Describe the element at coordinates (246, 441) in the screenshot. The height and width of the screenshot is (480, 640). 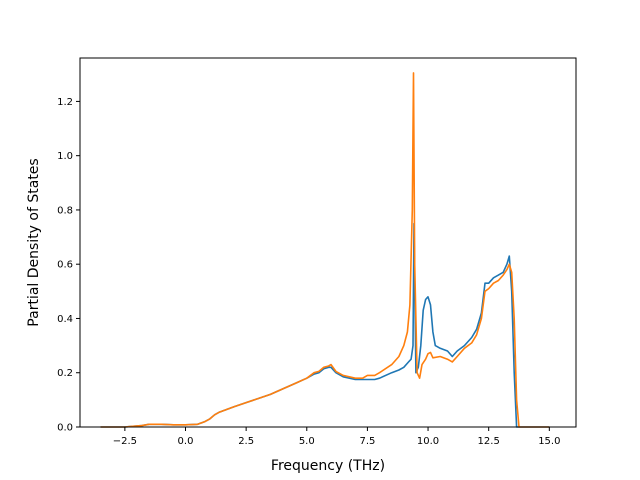
I see `x-tick-label: 2.5` at that location.